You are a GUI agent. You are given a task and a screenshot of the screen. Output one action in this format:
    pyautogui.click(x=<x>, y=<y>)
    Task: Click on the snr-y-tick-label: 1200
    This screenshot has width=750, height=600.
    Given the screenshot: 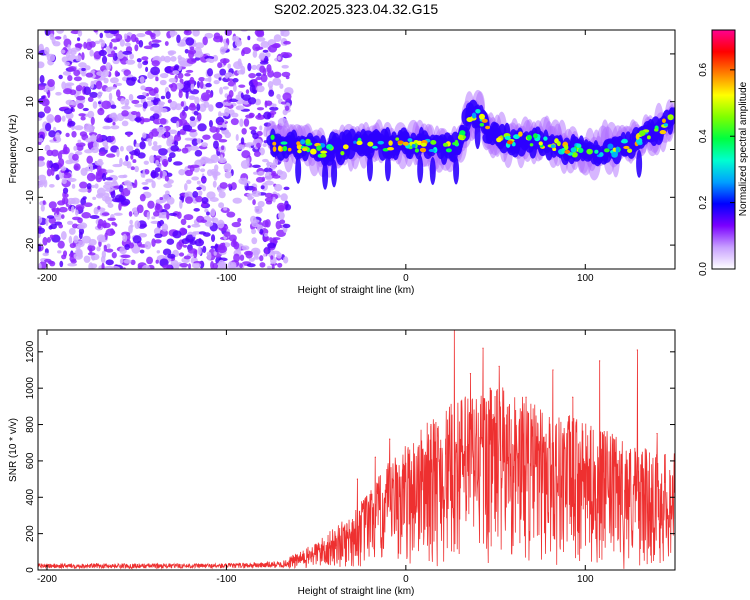 What is the action you would take?
    pyautogui.click(x=30, y=351)
    